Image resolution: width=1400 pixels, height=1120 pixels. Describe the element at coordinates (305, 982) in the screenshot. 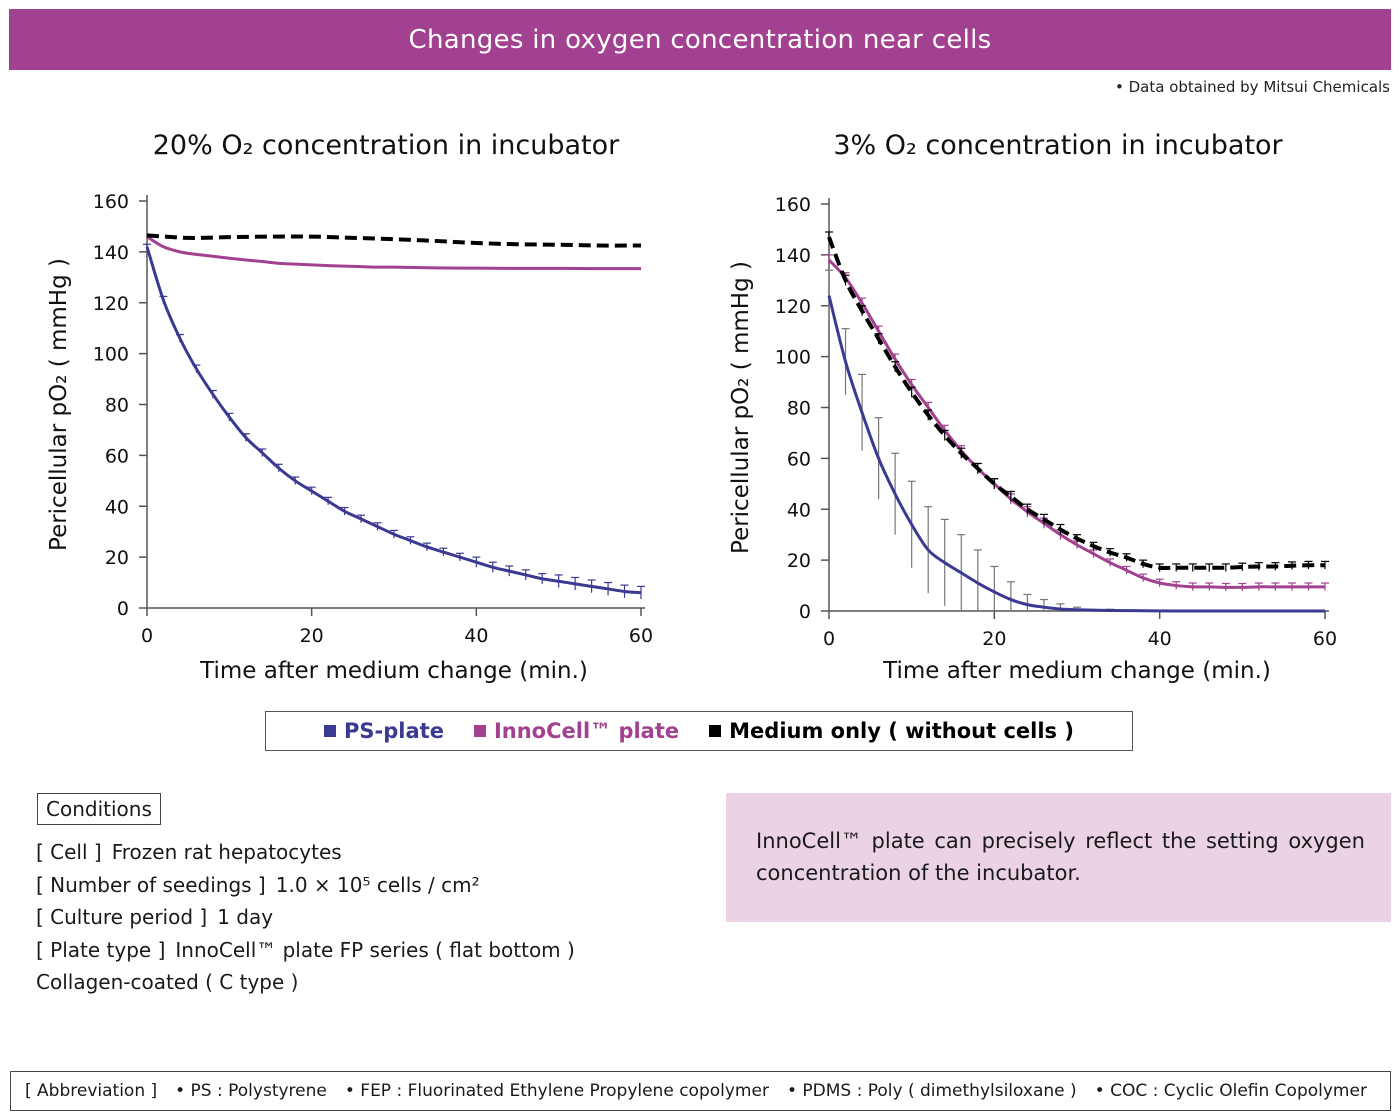

I see `condition-coating: Collagen-coated ( C type )` at that location.